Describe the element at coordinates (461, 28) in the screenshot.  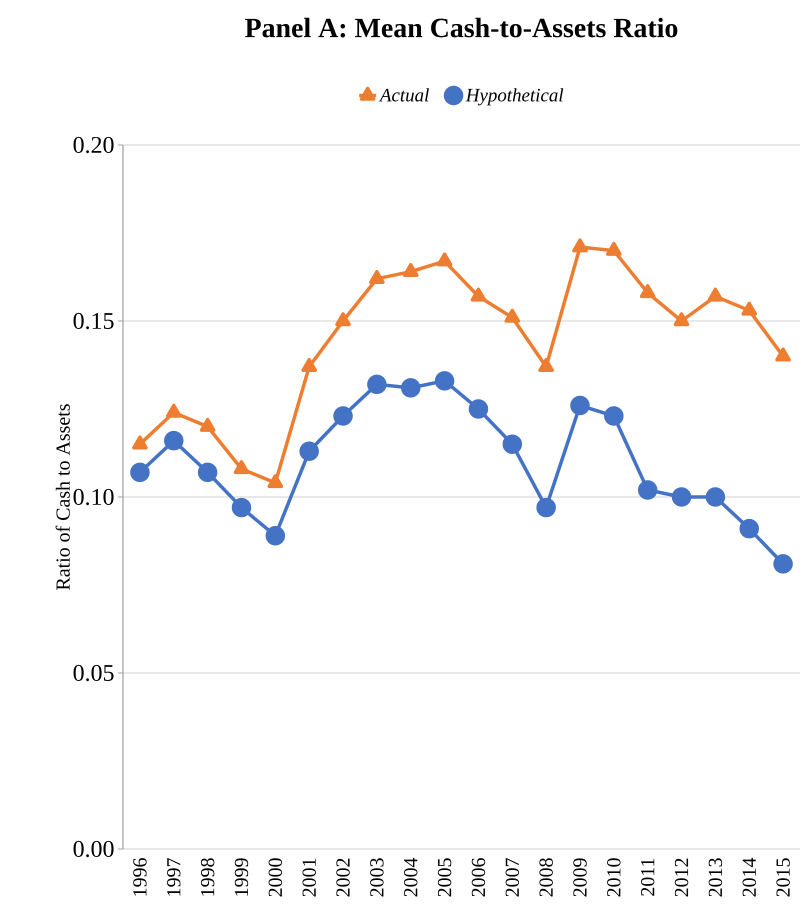
I see `chart-title: Panel A: Mean Cash-to-Assets Ratio` at that location.